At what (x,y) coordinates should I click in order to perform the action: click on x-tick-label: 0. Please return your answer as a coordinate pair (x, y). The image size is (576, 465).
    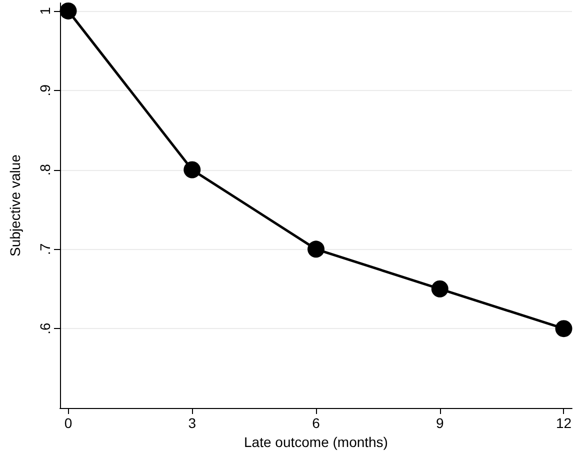
    Looking at the image, I should click on (68, 423).